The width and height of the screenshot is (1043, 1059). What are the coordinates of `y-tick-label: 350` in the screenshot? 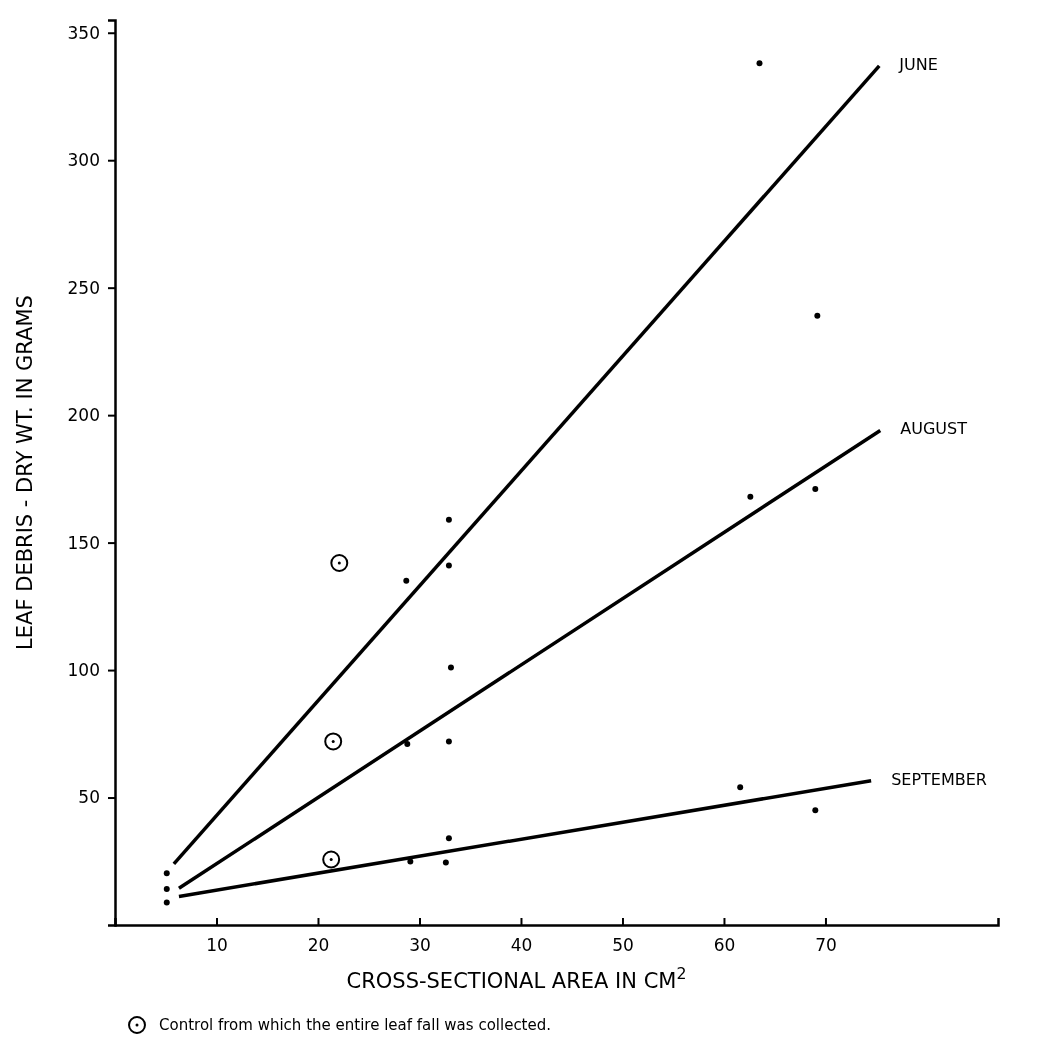 It's located at (83, 32).